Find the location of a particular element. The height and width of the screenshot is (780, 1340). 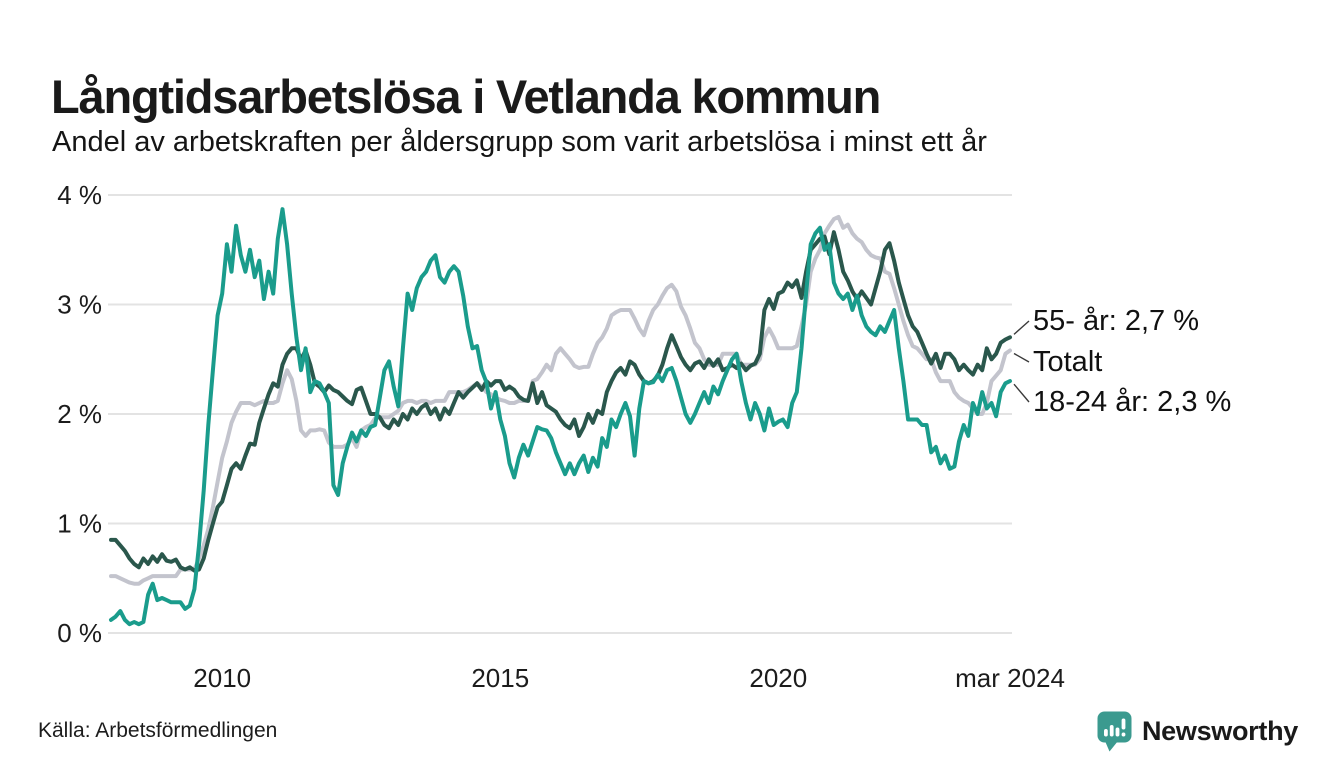

series-end-label-totalt: Totalt is located at coordinates (1068, 362).